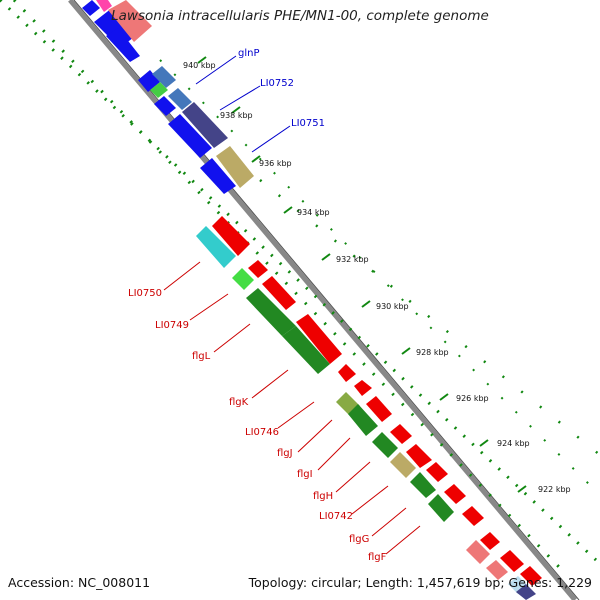  What do you see at coordinates (352, 259) in the screenshot?
I see `tick-label: 932 kbp` at bounding box center [352, 259].